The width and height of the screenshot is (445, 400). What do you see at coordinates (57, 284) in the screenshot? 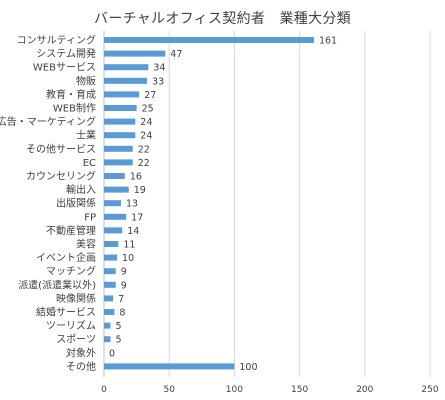
I see `category-label-18: 派遣(派遣業以外)` at bounding box center [57, 284].